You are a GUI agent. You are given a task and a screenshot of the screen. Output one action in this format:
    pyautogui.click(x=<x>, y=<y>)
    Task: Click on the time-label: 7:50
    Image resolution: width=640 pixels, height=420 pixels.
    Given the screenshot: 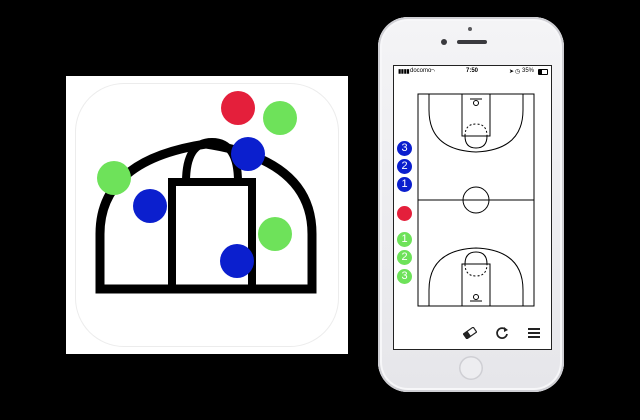 What is the action you would take?
    pyautogui.click(x=472, y=71)
    